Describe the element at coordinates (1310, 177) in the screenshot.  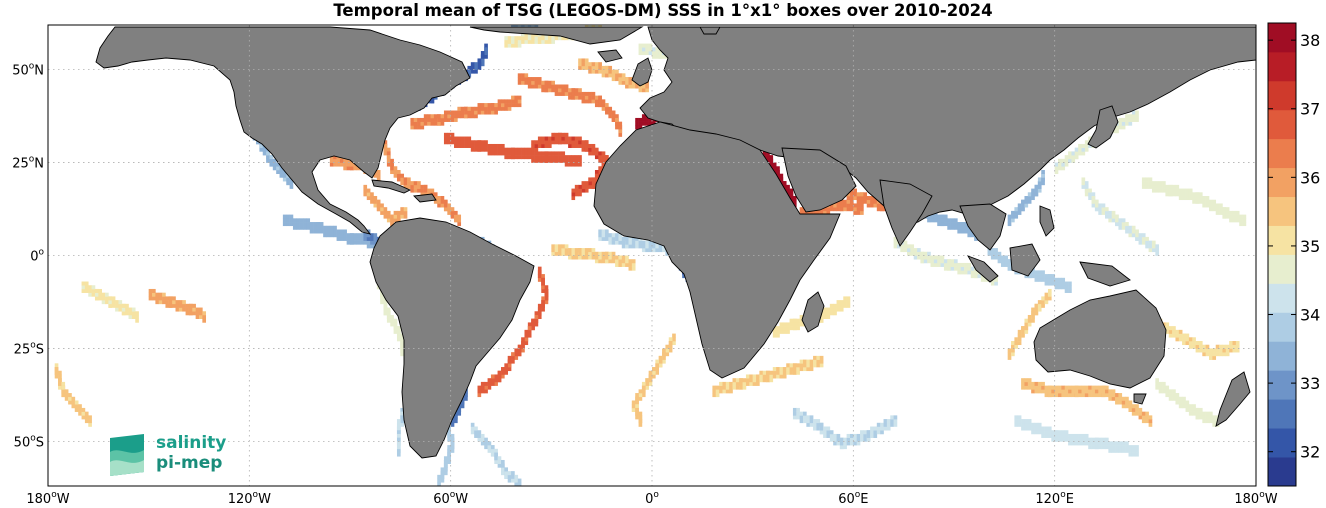
I see `colorbar-tick-label: 36` at that location.